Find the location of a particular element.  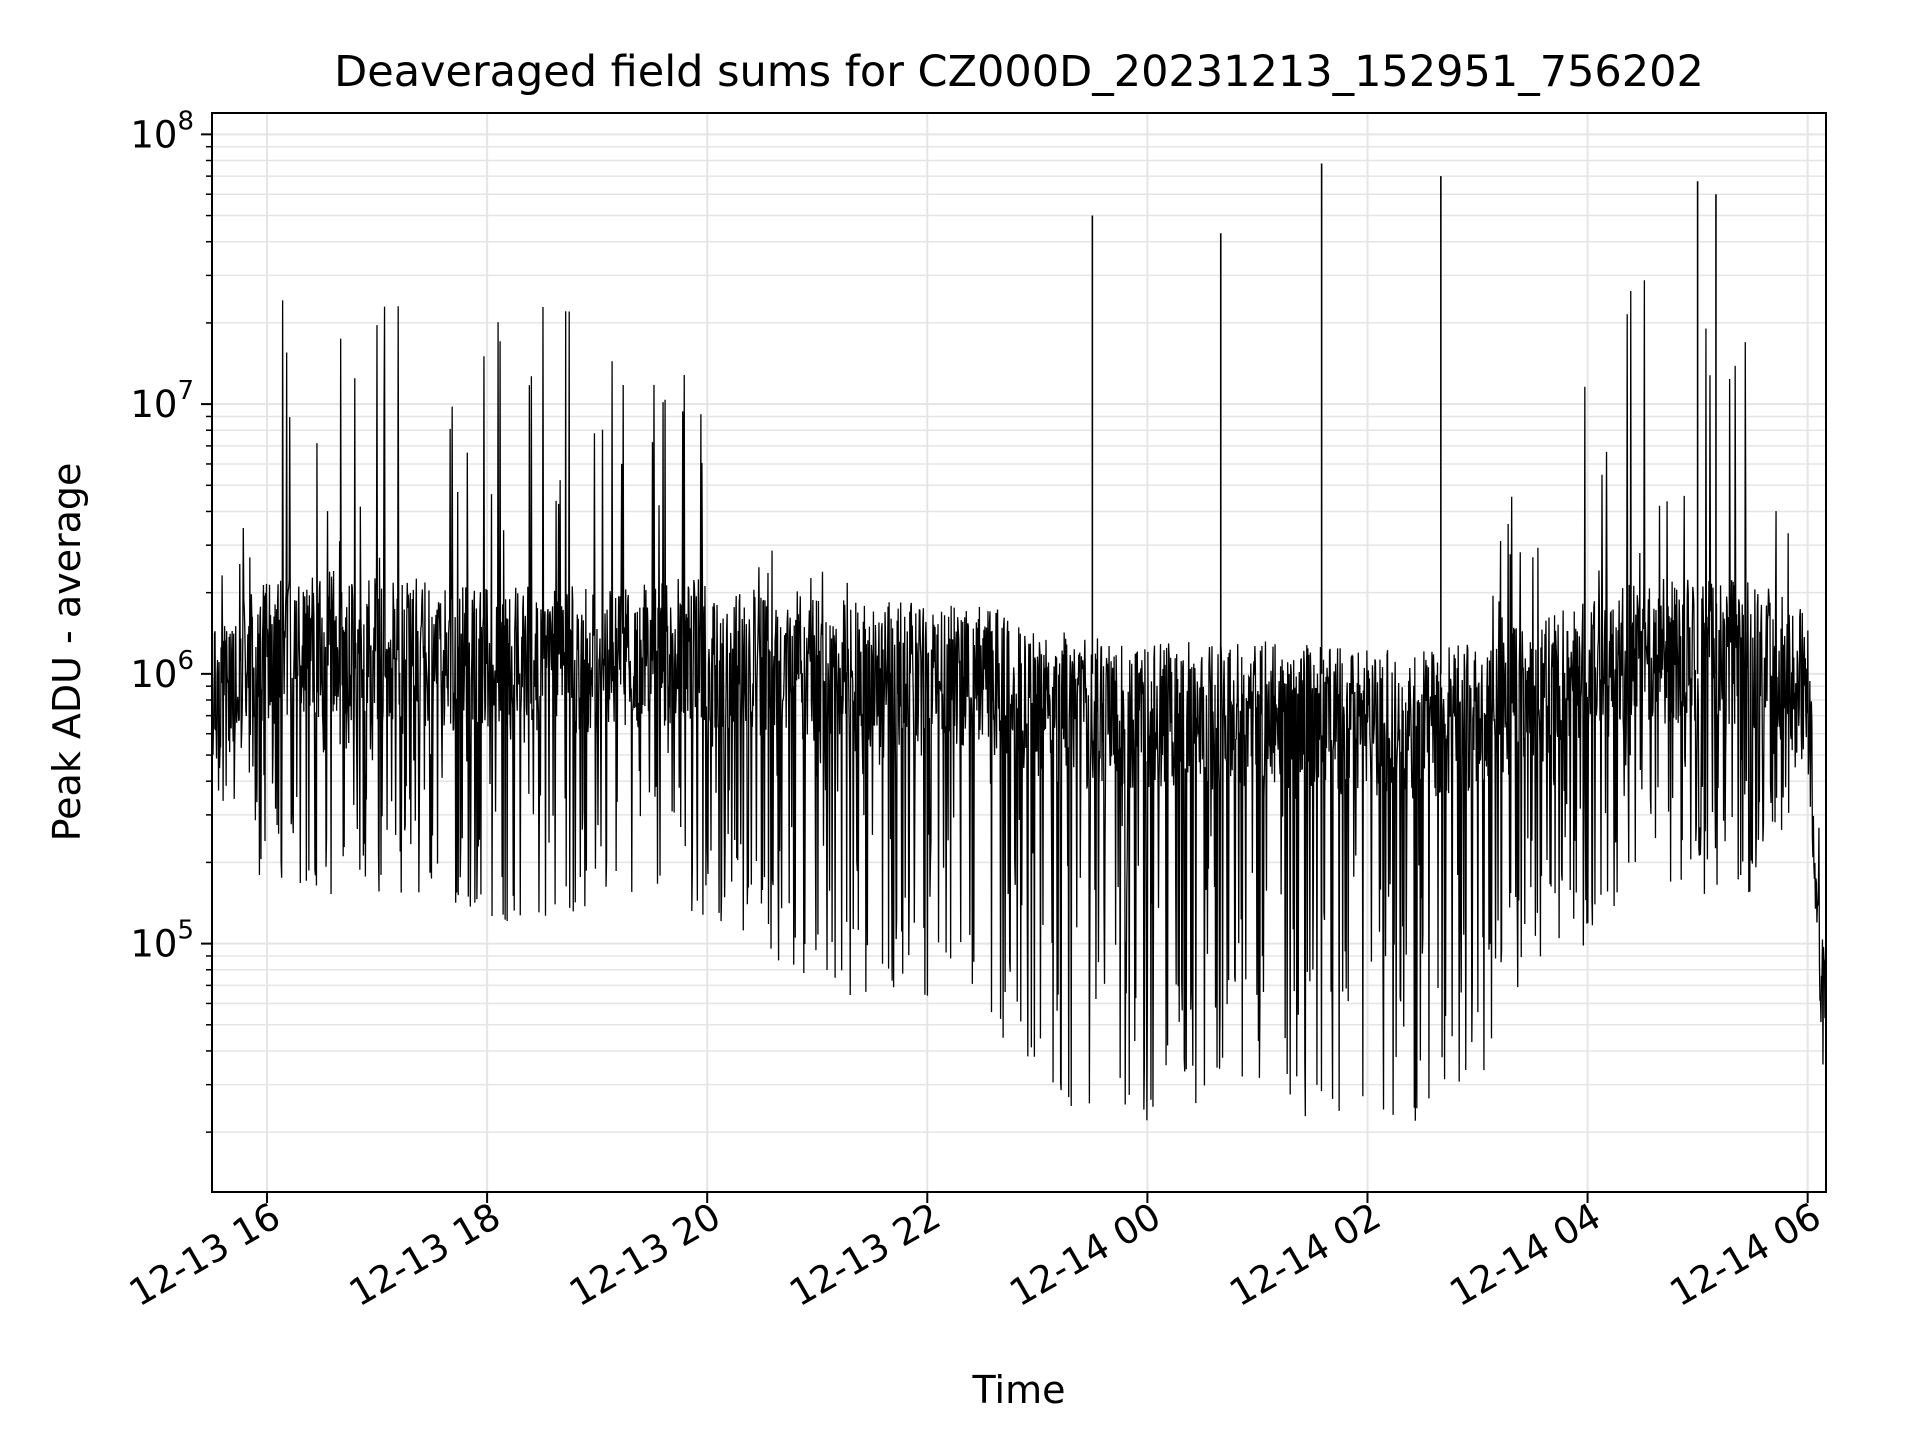

x-axis-label: Time is located at coordinates (1019, 1390).